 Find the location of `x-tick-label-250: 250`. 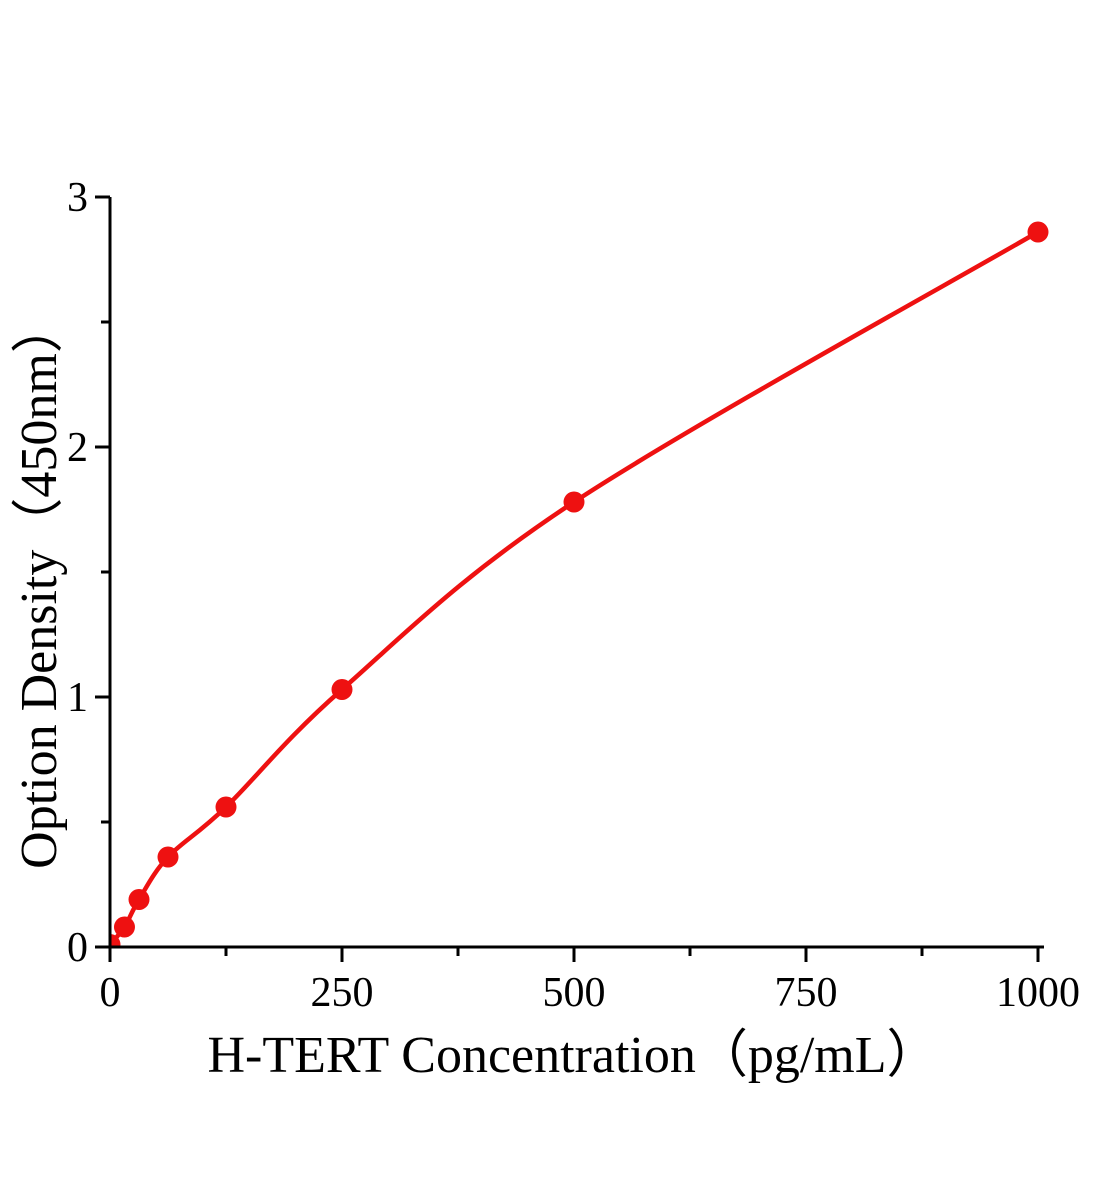

x-tick-label-250: 250 is located at coordinates (342, 993).